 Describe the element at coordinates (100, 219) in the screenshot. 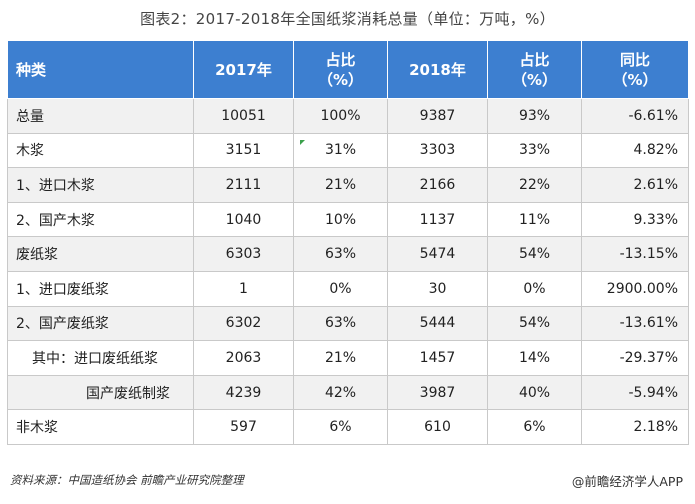

I see `category-cell: 2、国产木浆` at that location.